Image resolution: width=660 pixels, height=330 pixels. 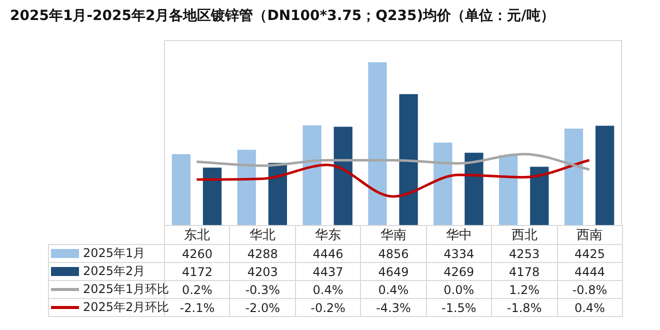 What do you see at coordinates (263, 253) in the screenshot?
I see `data-label: 4288` at bounding box center [263, 253].